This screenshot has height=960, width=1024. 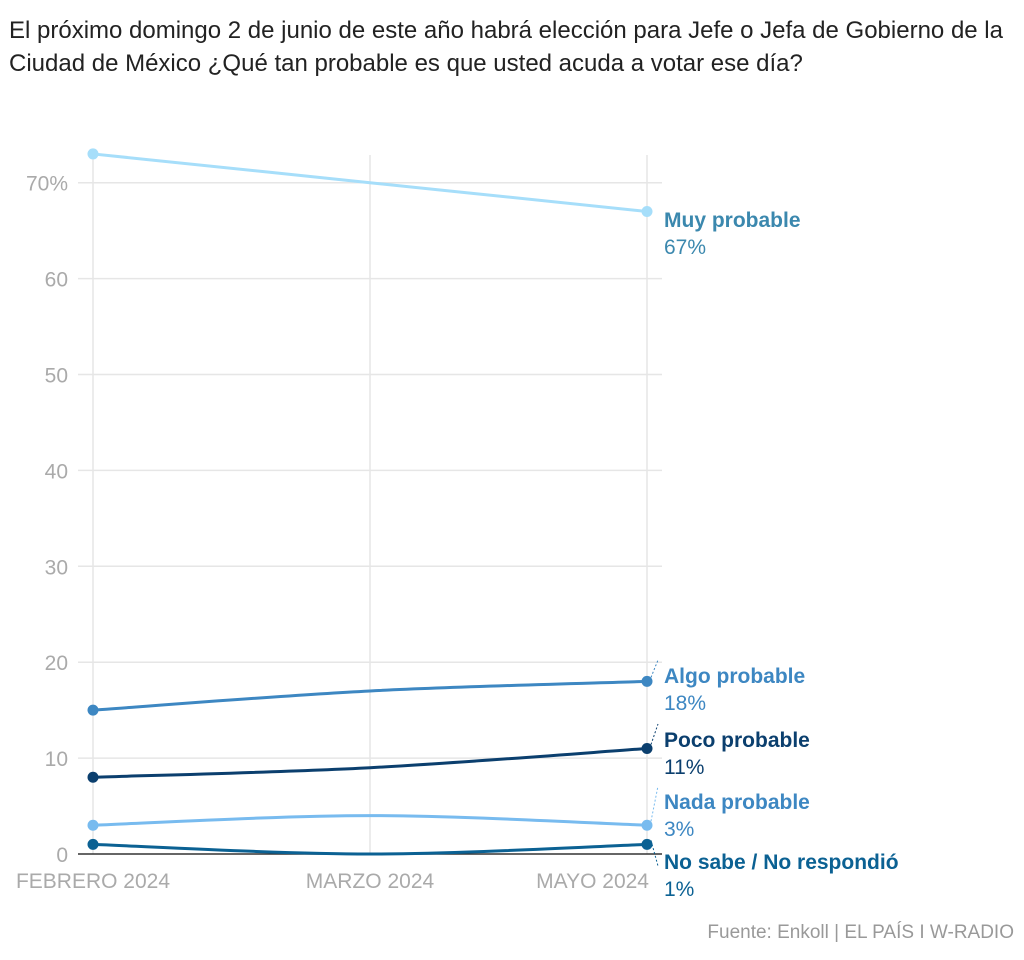 What do you see at coordinates (679, 829) in the screenshot?
I see `series-value-label: 3%` at bounding box center [679, 829].